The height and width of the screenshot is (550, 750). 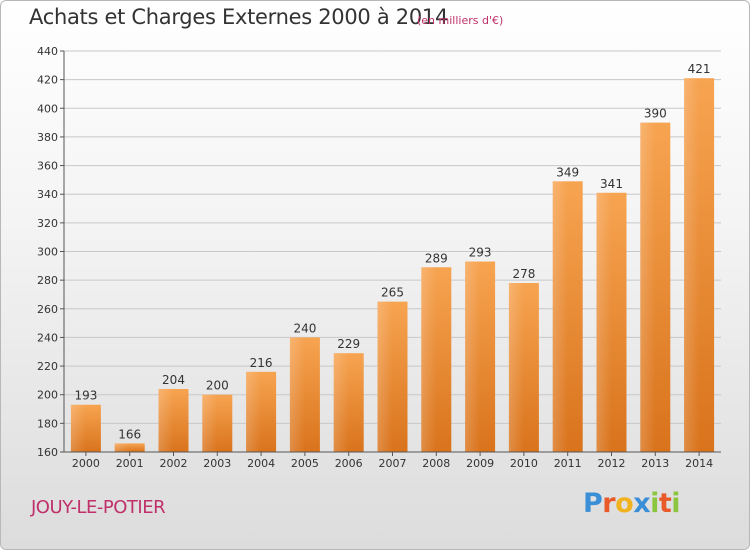 What do you see at coordinates (612, 463) in the screenshot?
I see `x-tick-label: 2012` at bounding box center [612, 463].